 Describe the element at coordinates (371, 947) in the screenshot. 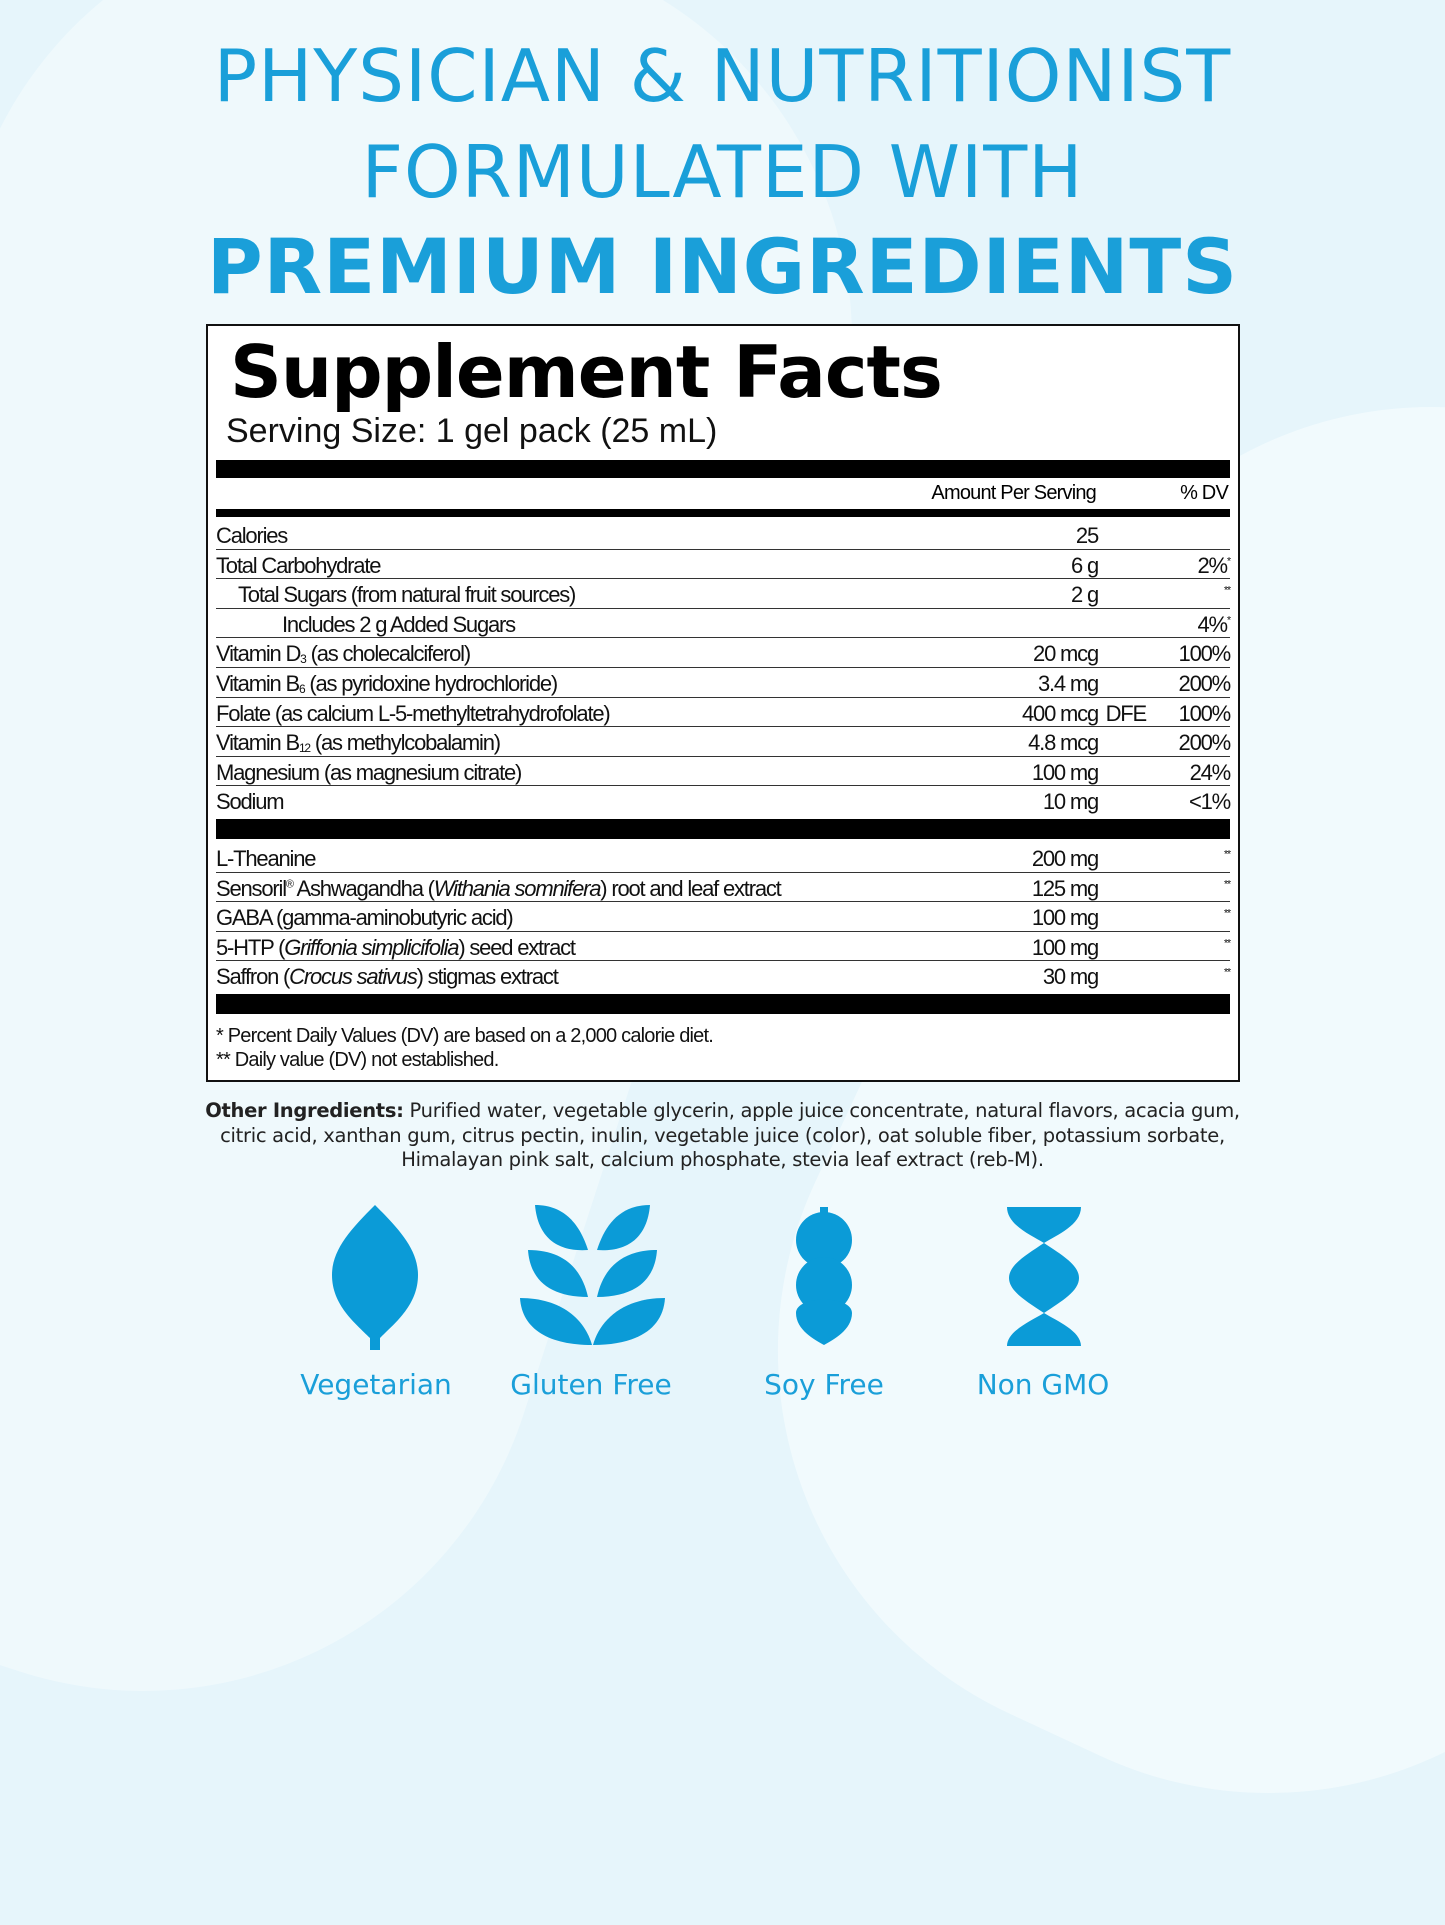

I see `label-part: Griffonia simplicifolia` at that location.